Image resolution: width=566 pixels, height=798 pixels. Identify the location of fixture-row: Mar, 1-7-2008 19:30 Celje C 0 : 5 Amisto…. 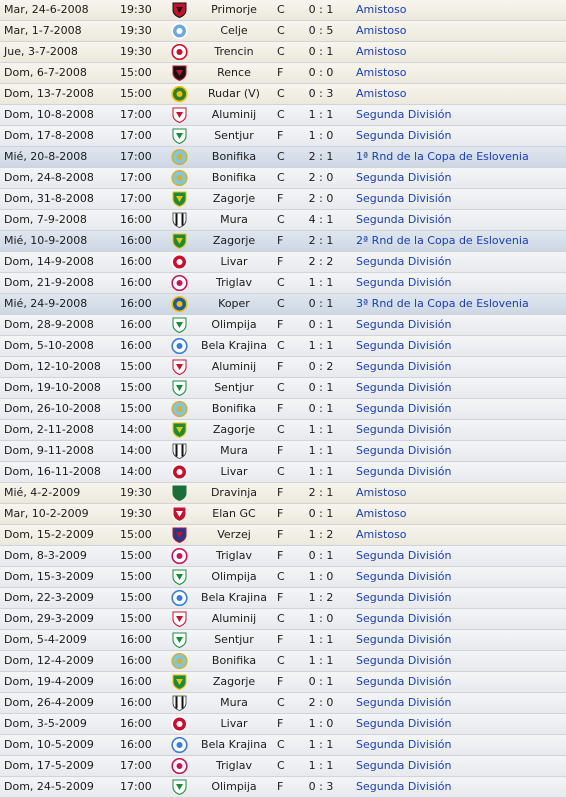
(283, 31).